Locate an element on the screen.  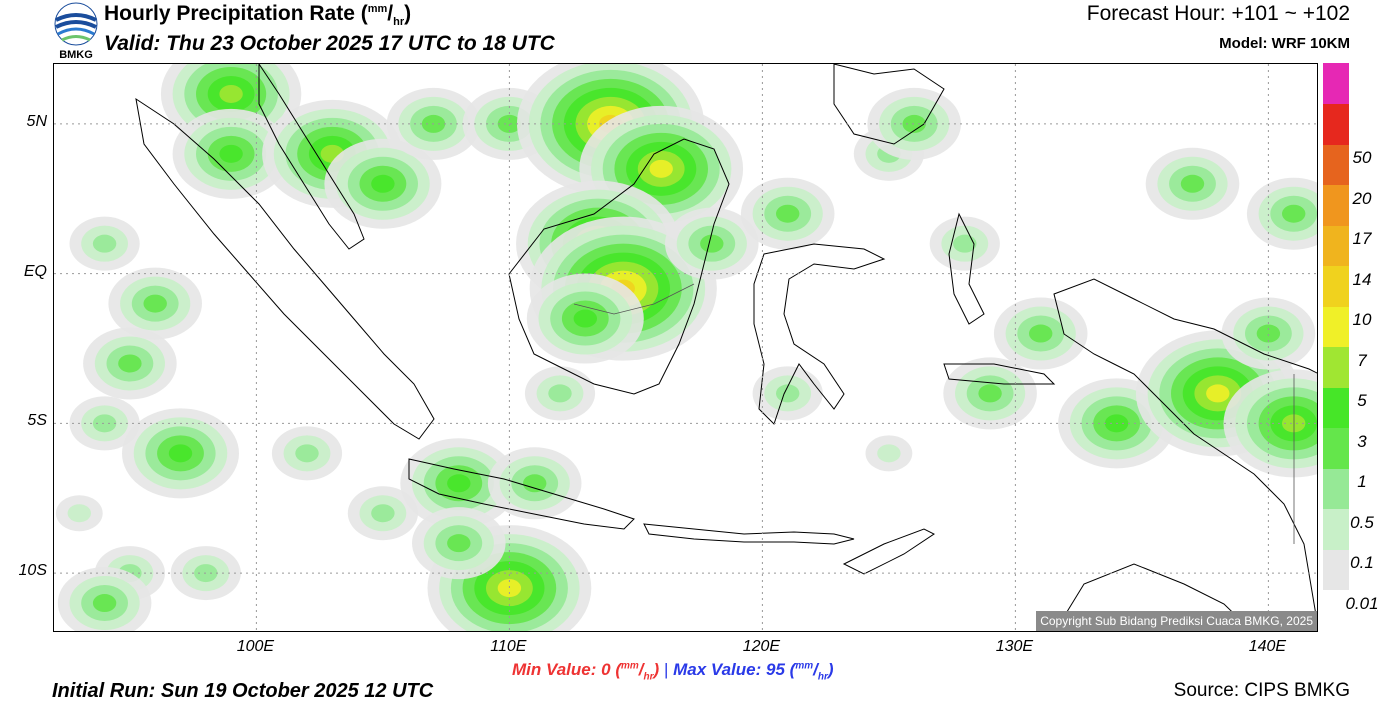
lon-label: 140E is located at coordinates (1267, 646).